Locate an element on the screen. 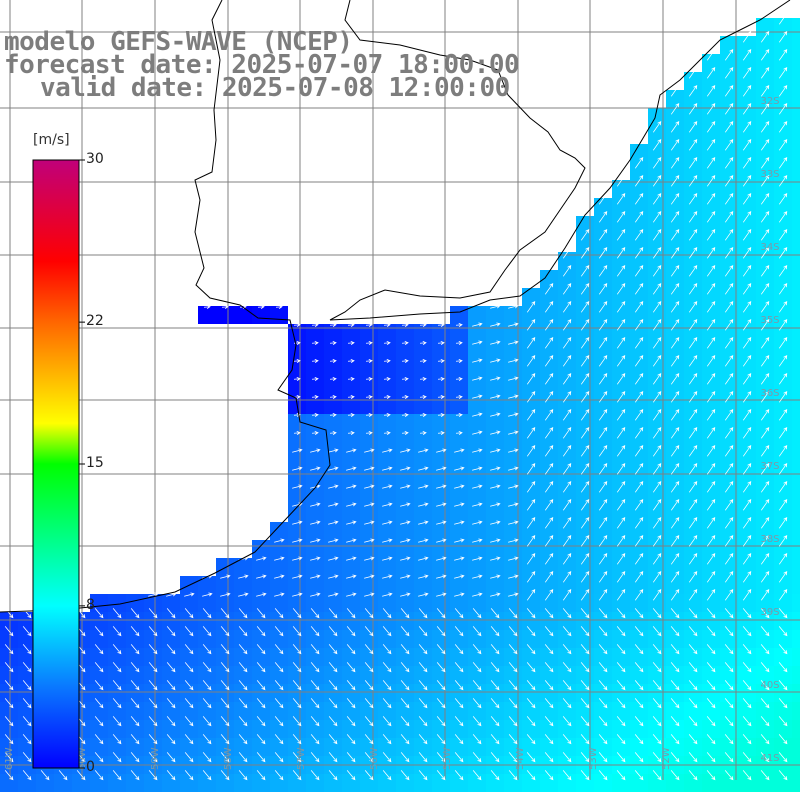 The image size is (800, 800). lon-label: 56W is located at coordinates (374, 758).